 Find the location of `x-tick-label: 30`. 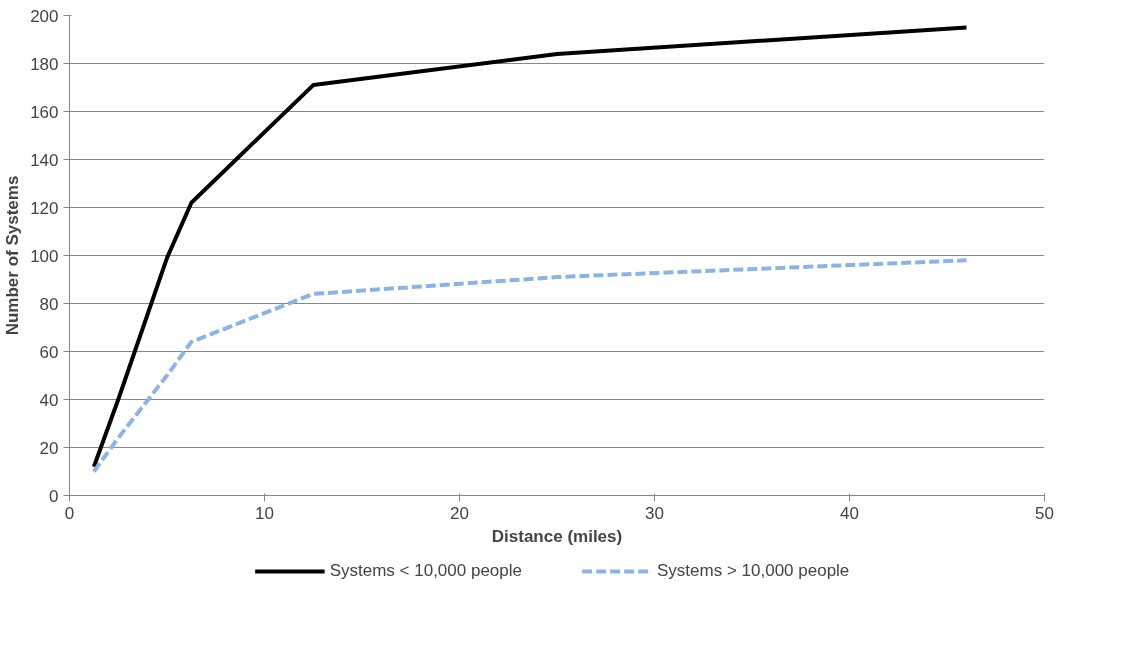

x-tick-label: 30 is located at coordinates (654, 513).